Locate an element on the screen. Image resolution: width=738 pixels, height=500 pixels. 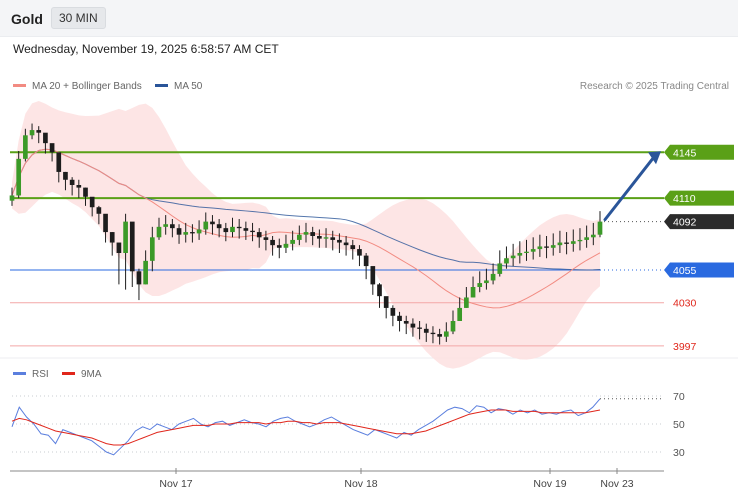
timeframe-button: 30 MIN is located at coordinates (78, 18).